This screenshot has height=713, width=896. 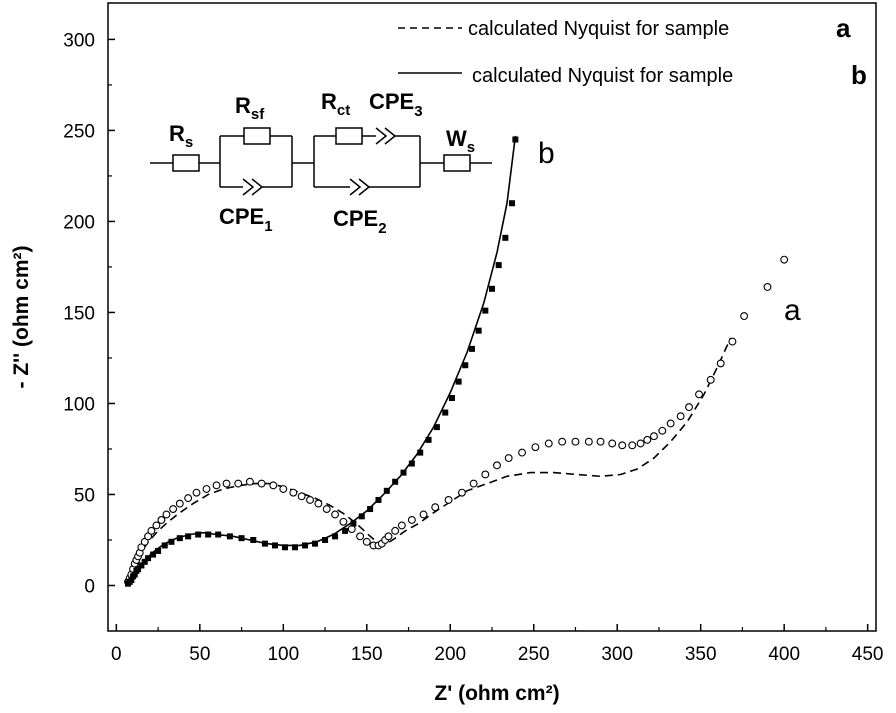 What do you see at coordinates (602, 76) in the screenshot?
I see `legend-label-b: calculated Nyquist for sample` at bounding box center [602, 76].